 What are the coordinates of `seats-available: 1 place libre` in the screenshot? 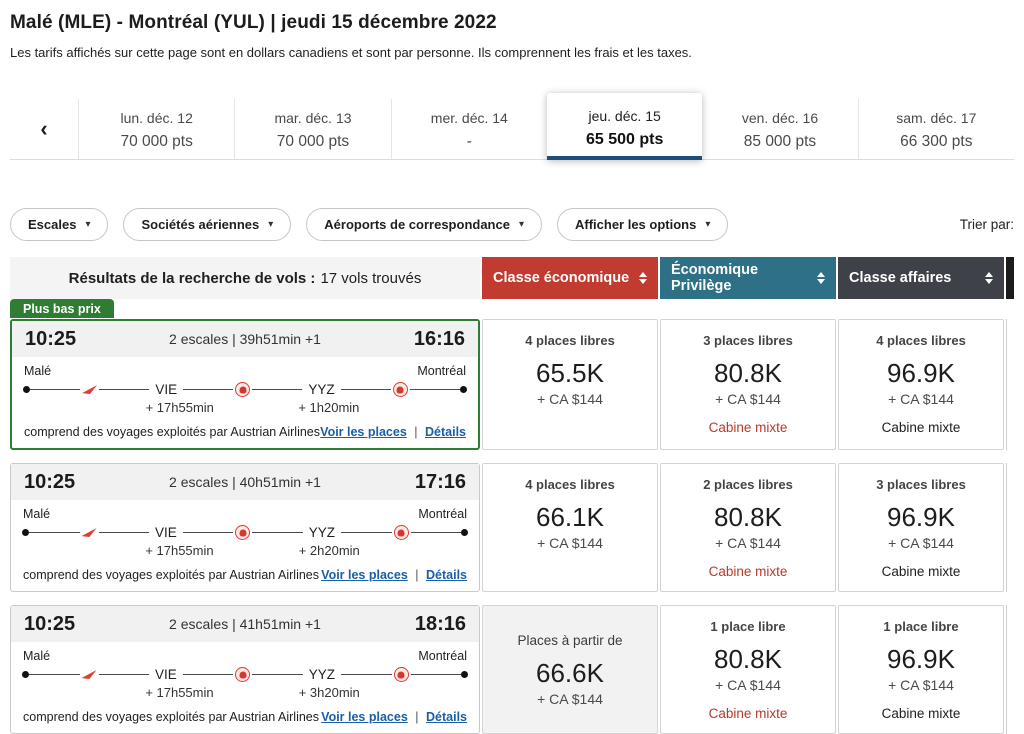 It's located at (921, 626).